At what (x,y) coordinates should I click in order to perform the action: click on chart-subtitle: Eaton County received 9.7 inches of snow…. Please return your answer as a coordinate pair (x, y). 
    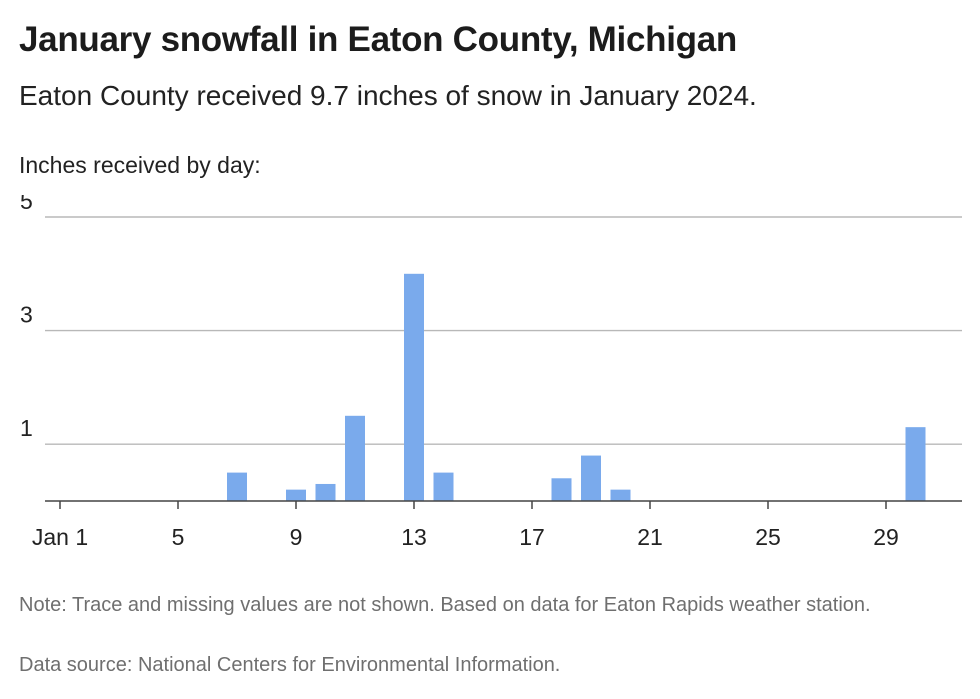
    Looking at the image, I should click on (388, 95).